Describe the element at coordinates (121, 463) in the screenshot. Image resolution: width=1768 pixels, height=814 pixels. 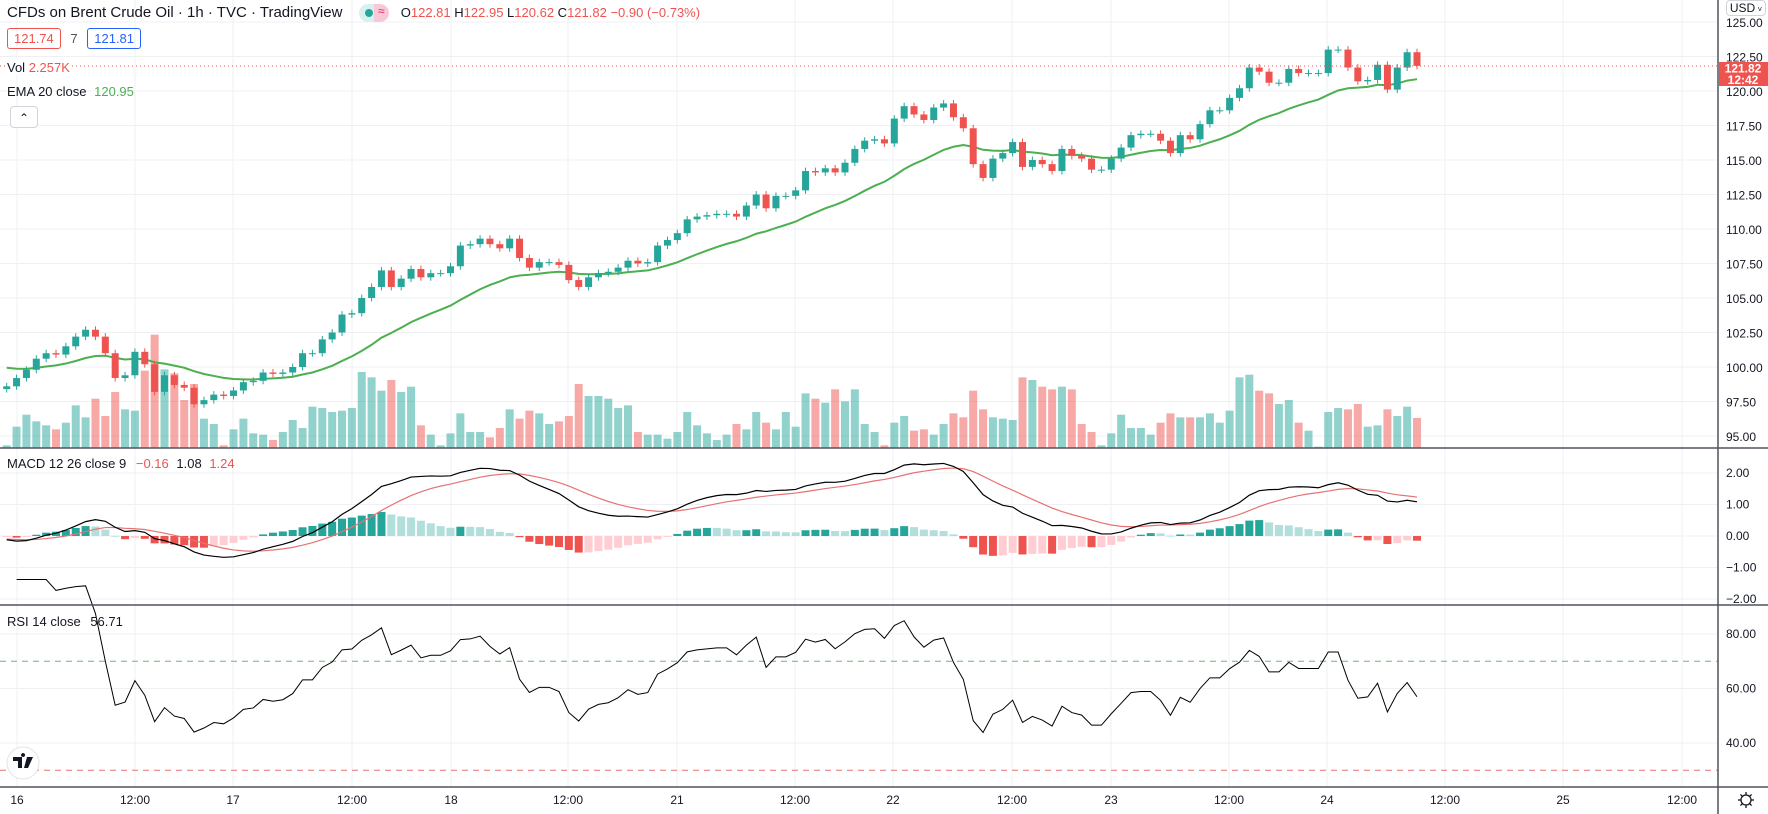
I see `macd-legend: MACD 12 26 close 9 −0.16 1.08 1.24` at that location.